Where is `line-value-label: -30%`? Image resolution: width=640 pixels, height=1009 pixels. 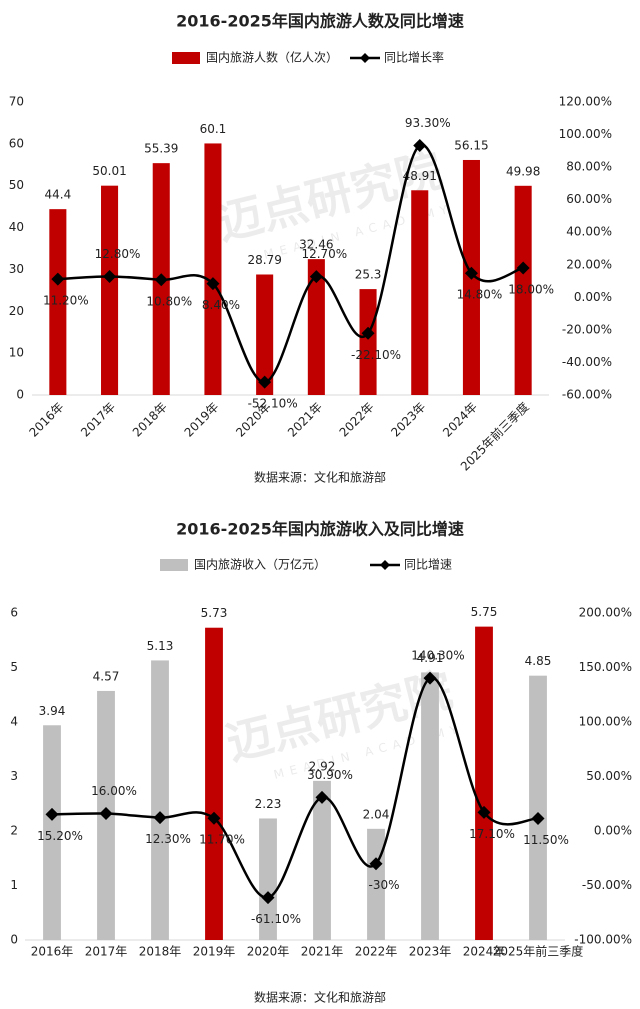
line-value-label: -30% is located at coordinates (383, 885).